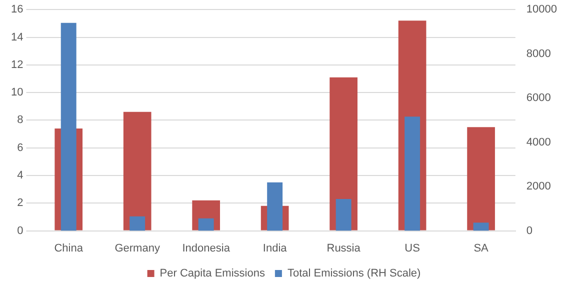 This screenshot has width=568, height=293. What do you see at coordinates (17, 10) in the screenshot?
I see `y-tick-label: 16` at bounding box center [17, 10].